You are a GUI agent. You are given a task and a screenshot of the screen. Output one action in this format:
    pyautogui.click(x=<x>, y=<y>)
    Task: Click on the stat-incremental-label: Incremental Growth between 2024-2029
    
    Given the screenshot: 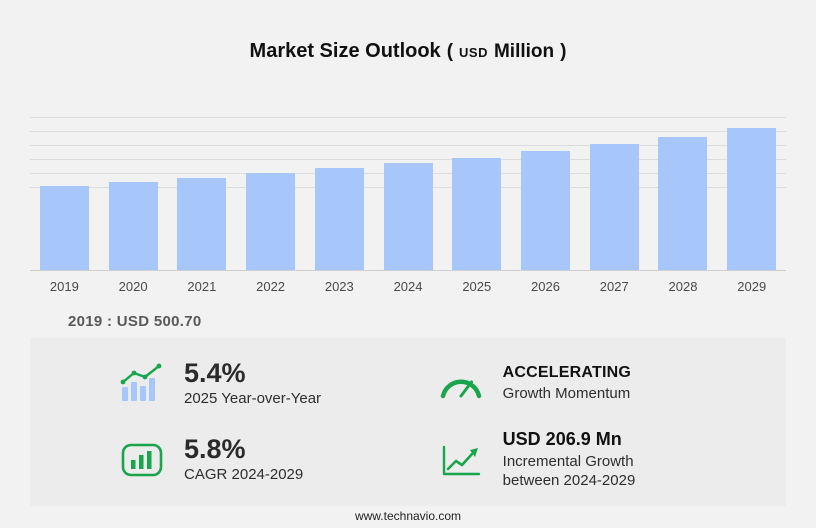 What is the action you would take?
    pyautogui.click(x=569, y=471)
    